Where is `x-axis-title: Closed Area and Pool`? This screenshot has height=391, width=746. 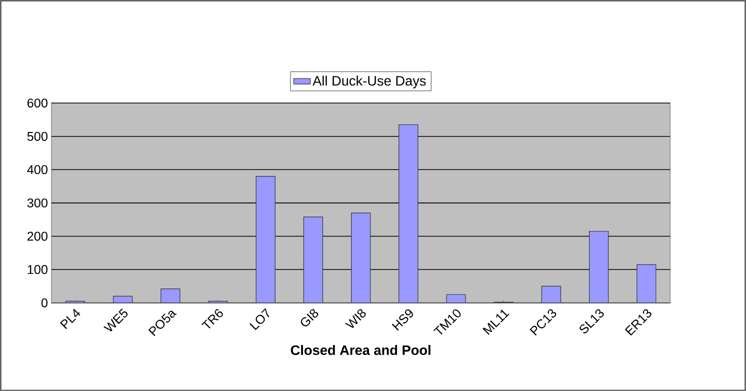
x-axis-title: Closed Area and Pool is located at coordinates (360, 349).